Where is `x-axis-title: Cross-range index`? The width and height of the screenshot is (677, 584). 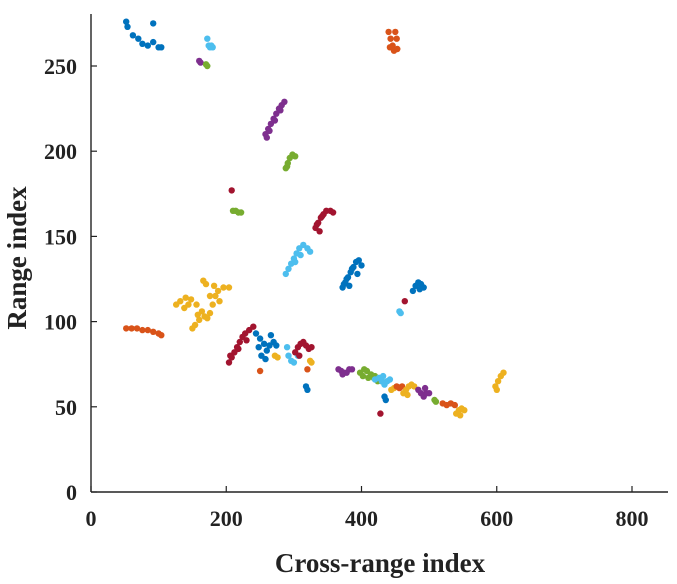
x-axis-title: Cross-range index is located at coordinates (380, 563).